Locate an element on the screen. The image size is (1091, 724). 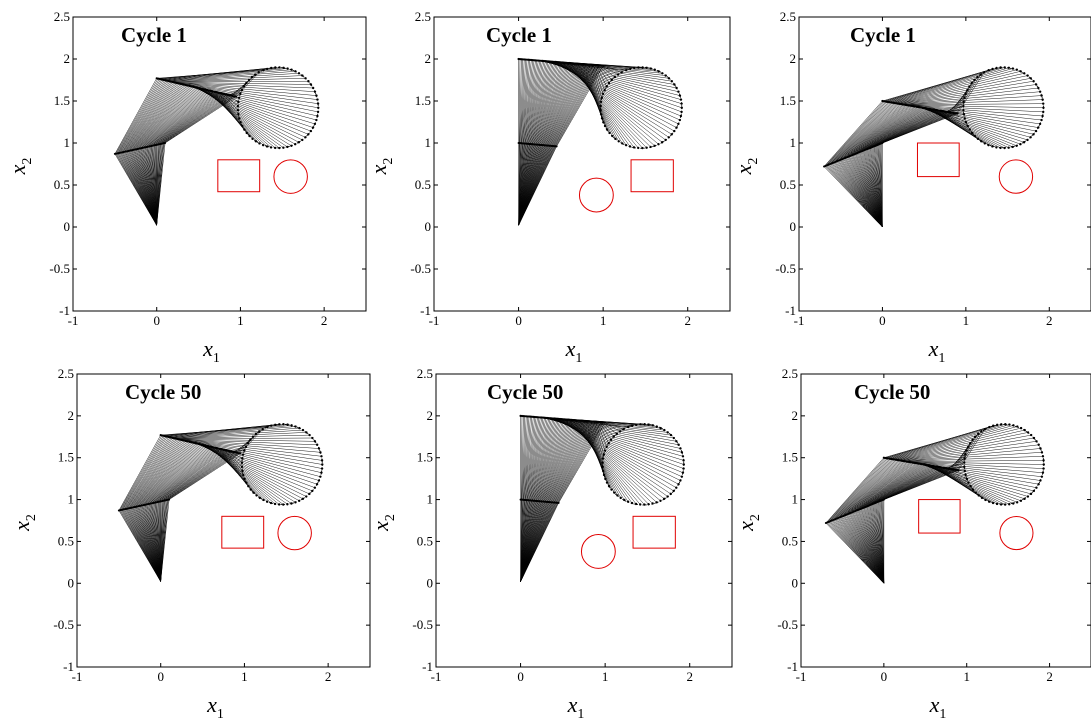
y-axis-label-subscript: 2 is located at coordinates (27, 161).